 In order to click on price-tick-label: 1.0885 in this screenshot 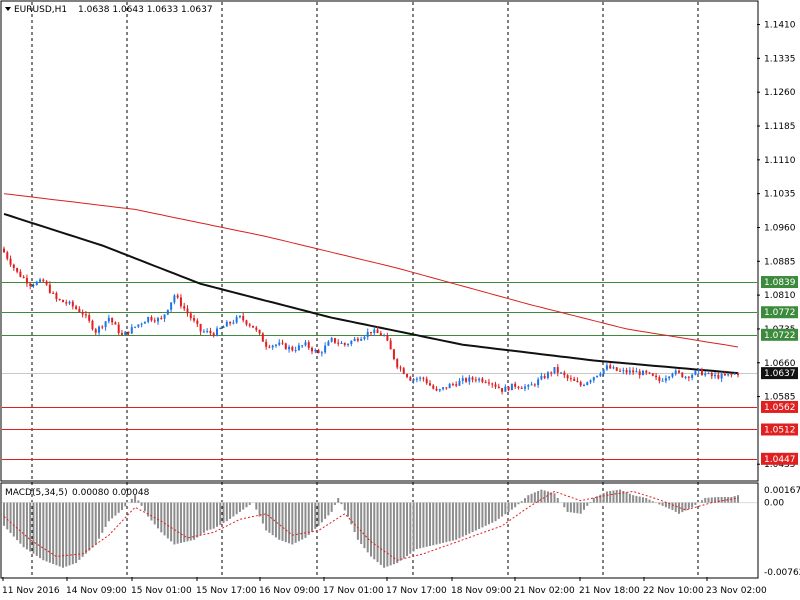, I will do `click(780, 262)`.